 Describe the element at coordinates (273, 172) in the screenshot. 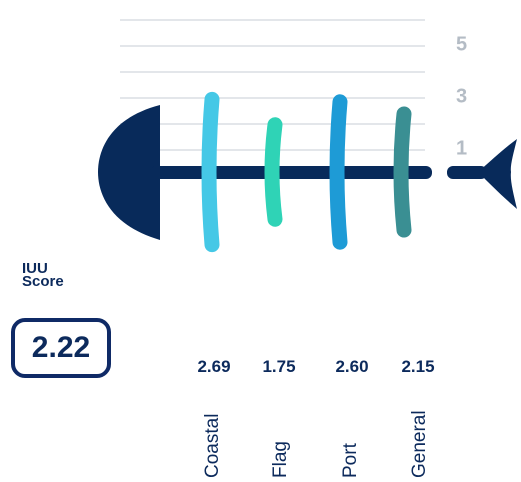

I see `bar-flag` at that location.